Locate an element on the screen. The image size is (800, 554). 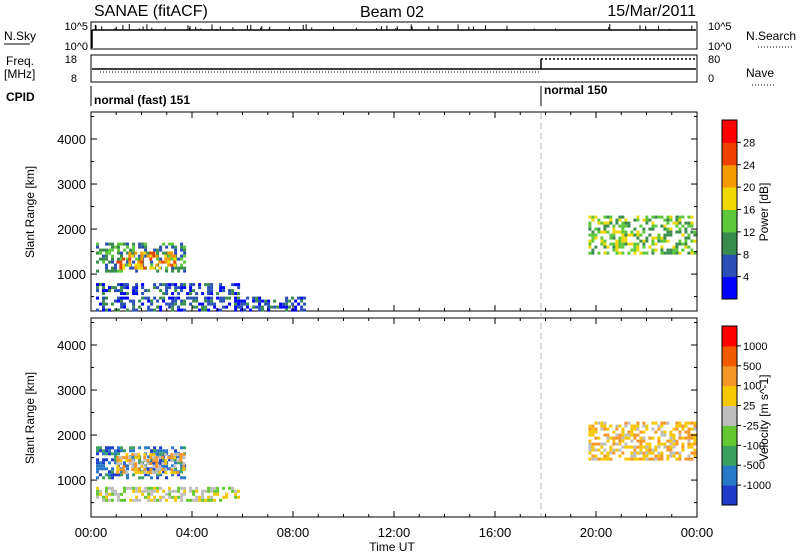
power-colorbar-segment is located at coordinates (729, 154).